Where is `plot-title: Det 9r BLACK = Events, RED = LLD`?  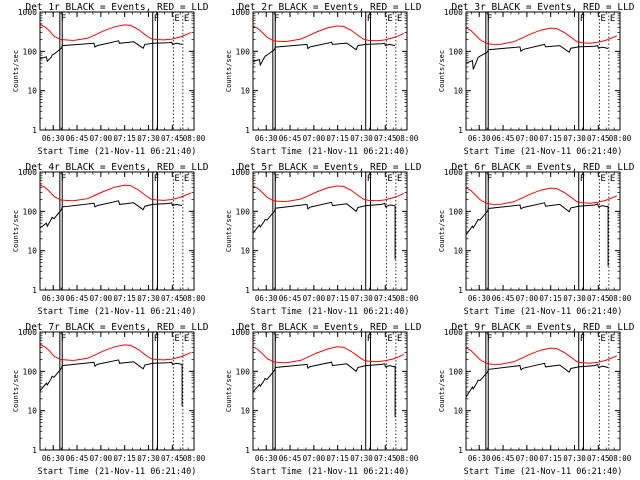 plot-title: Det 9r BLACK = Events, RED = LLD is located at coordinates (542, 327).